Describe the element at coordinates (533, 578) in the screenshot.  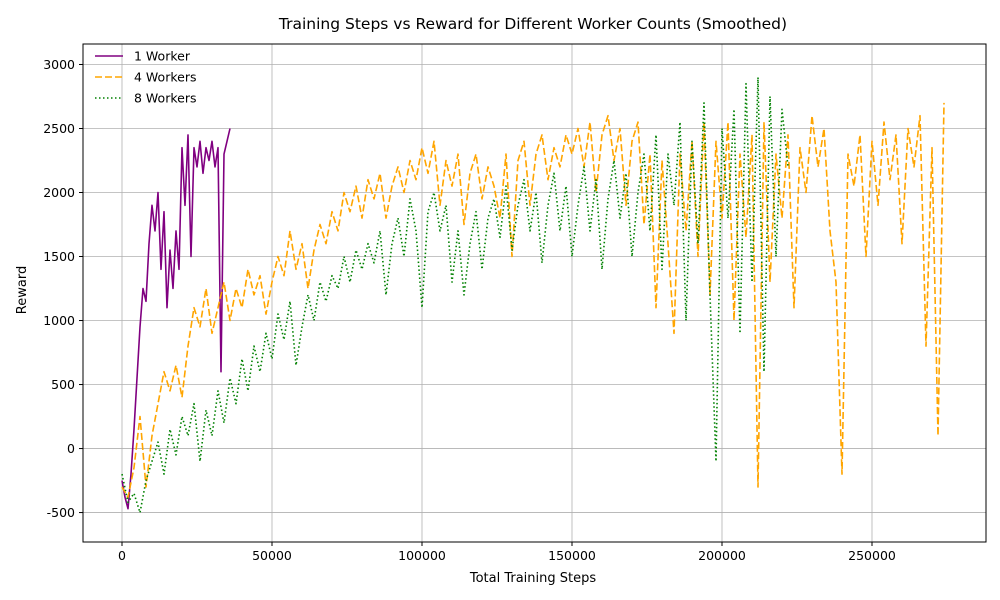
I see `x-axis-title: Total Training Steps` at that location.